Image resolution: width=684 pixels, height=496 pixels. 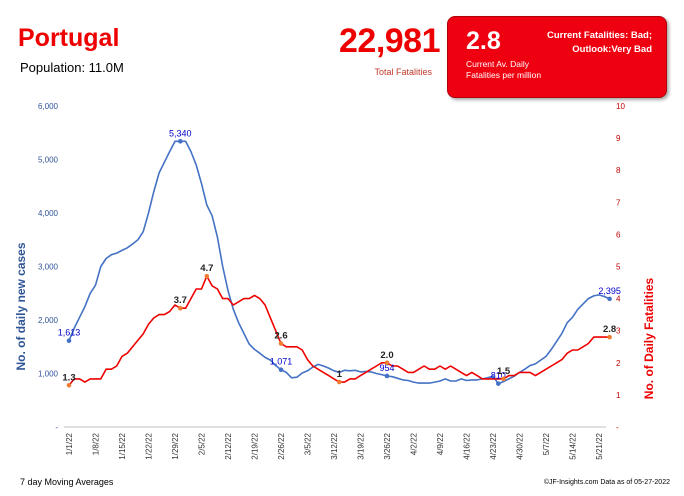 I want to click on x-tick-label: 4/23/22, so click(x=493, y=445).